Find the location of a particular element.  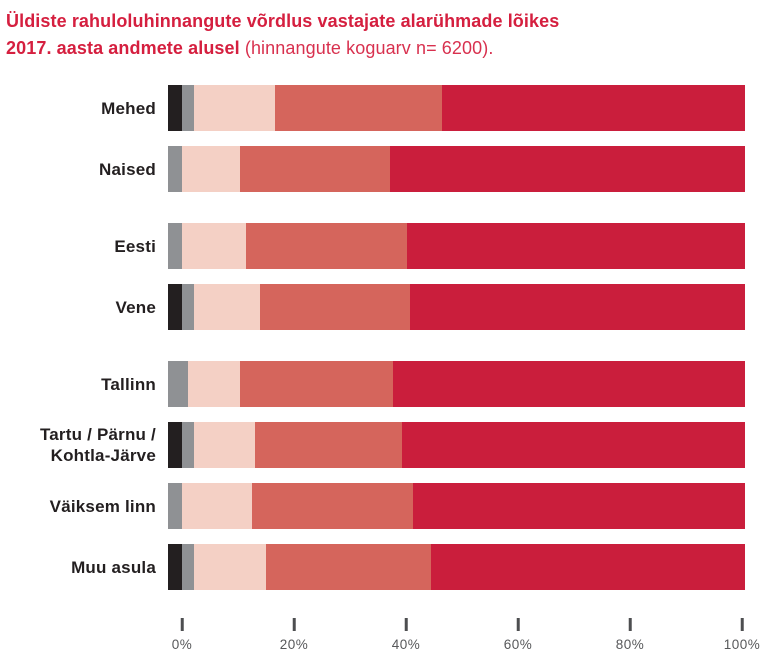

chart-row: Tallinn is located at coordinates (387, 384).